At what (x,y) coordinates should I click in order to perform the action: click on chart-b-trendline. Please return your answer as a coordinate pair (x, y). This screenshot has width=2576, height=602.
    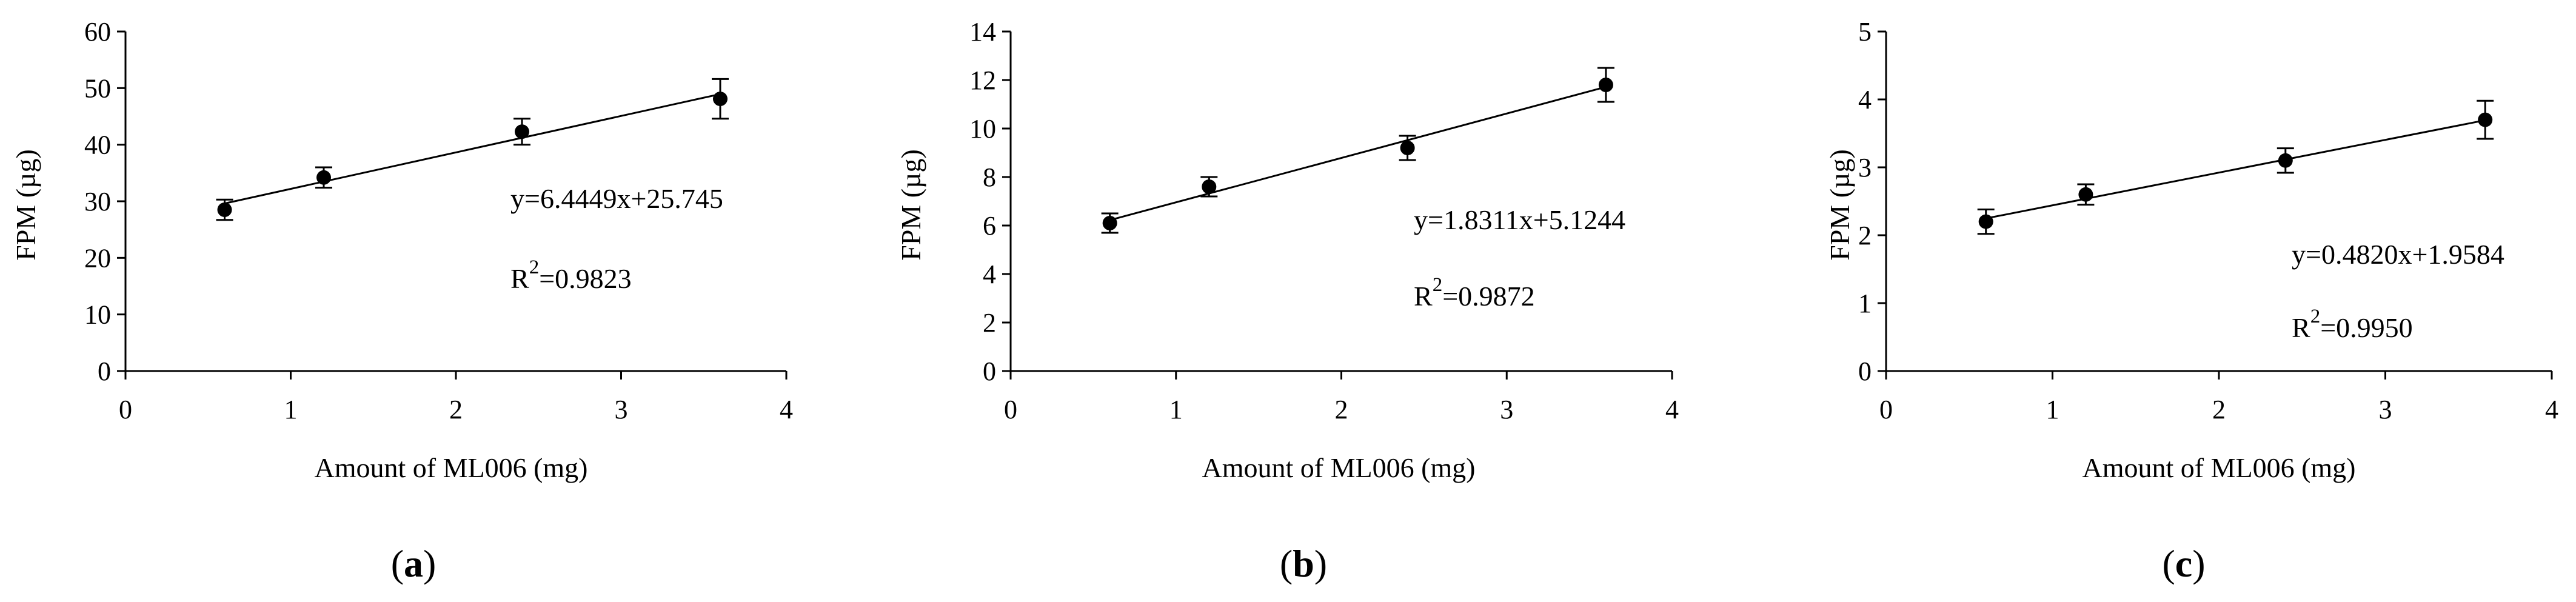
    Looking at the image, I should click on (1358, 153).